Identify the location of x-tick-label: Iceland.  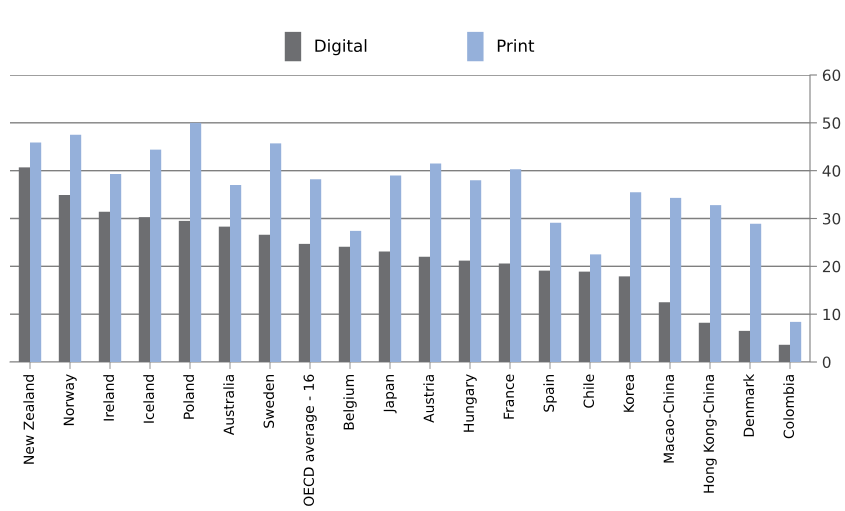
(148, 399).